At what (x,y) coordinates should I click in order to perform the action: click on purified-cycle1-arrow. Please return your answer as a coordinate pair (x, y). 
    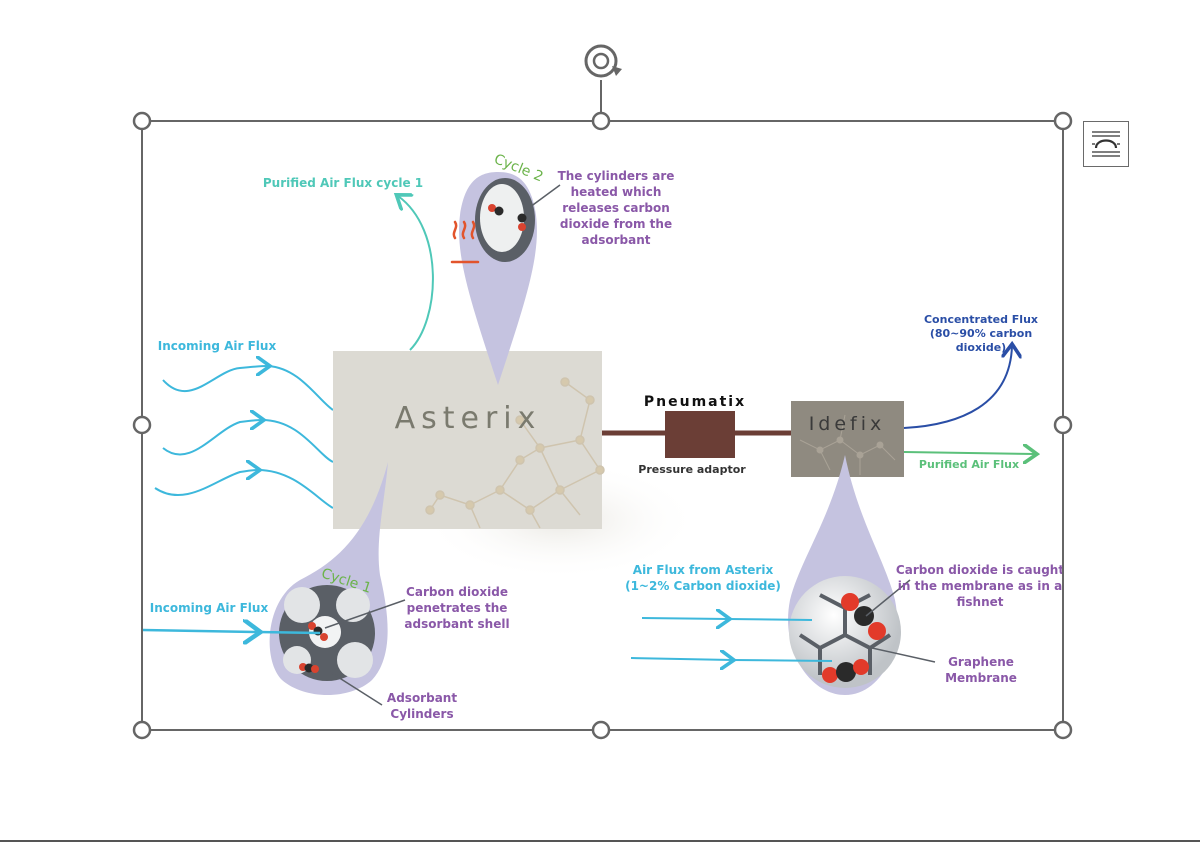
    Looking at the image, I should click on (416, 273).